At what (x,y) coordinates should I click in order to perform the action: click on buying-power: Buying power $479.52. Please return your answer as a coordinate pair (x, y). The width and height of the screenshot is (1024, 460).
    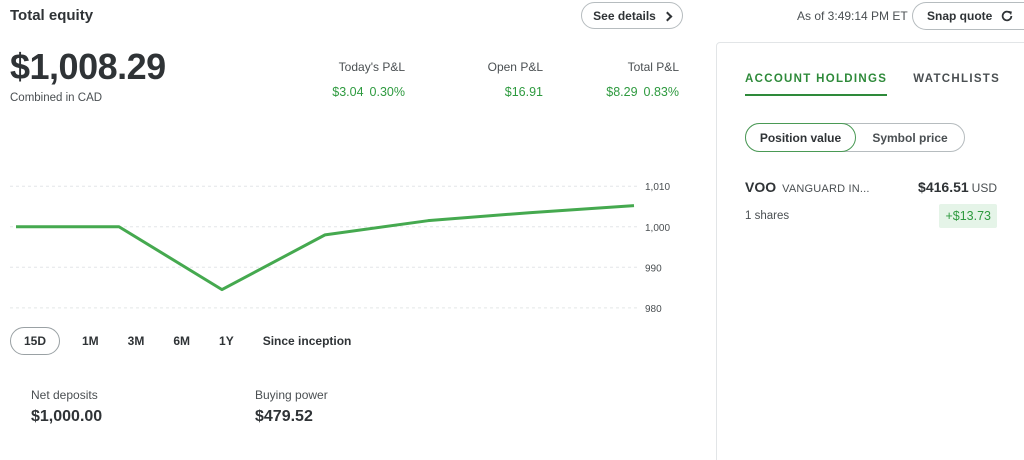
    Looking at the image, I should click on (291, 407).